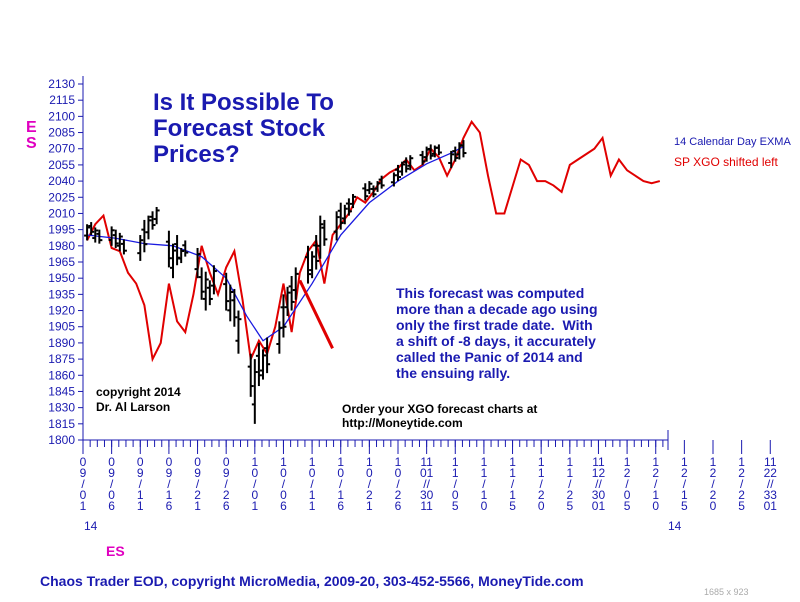  What do you see at coordinates (61, 391) in the screenshot?
I see `y-tick-label: 1845` at bounding box center [61, 391].